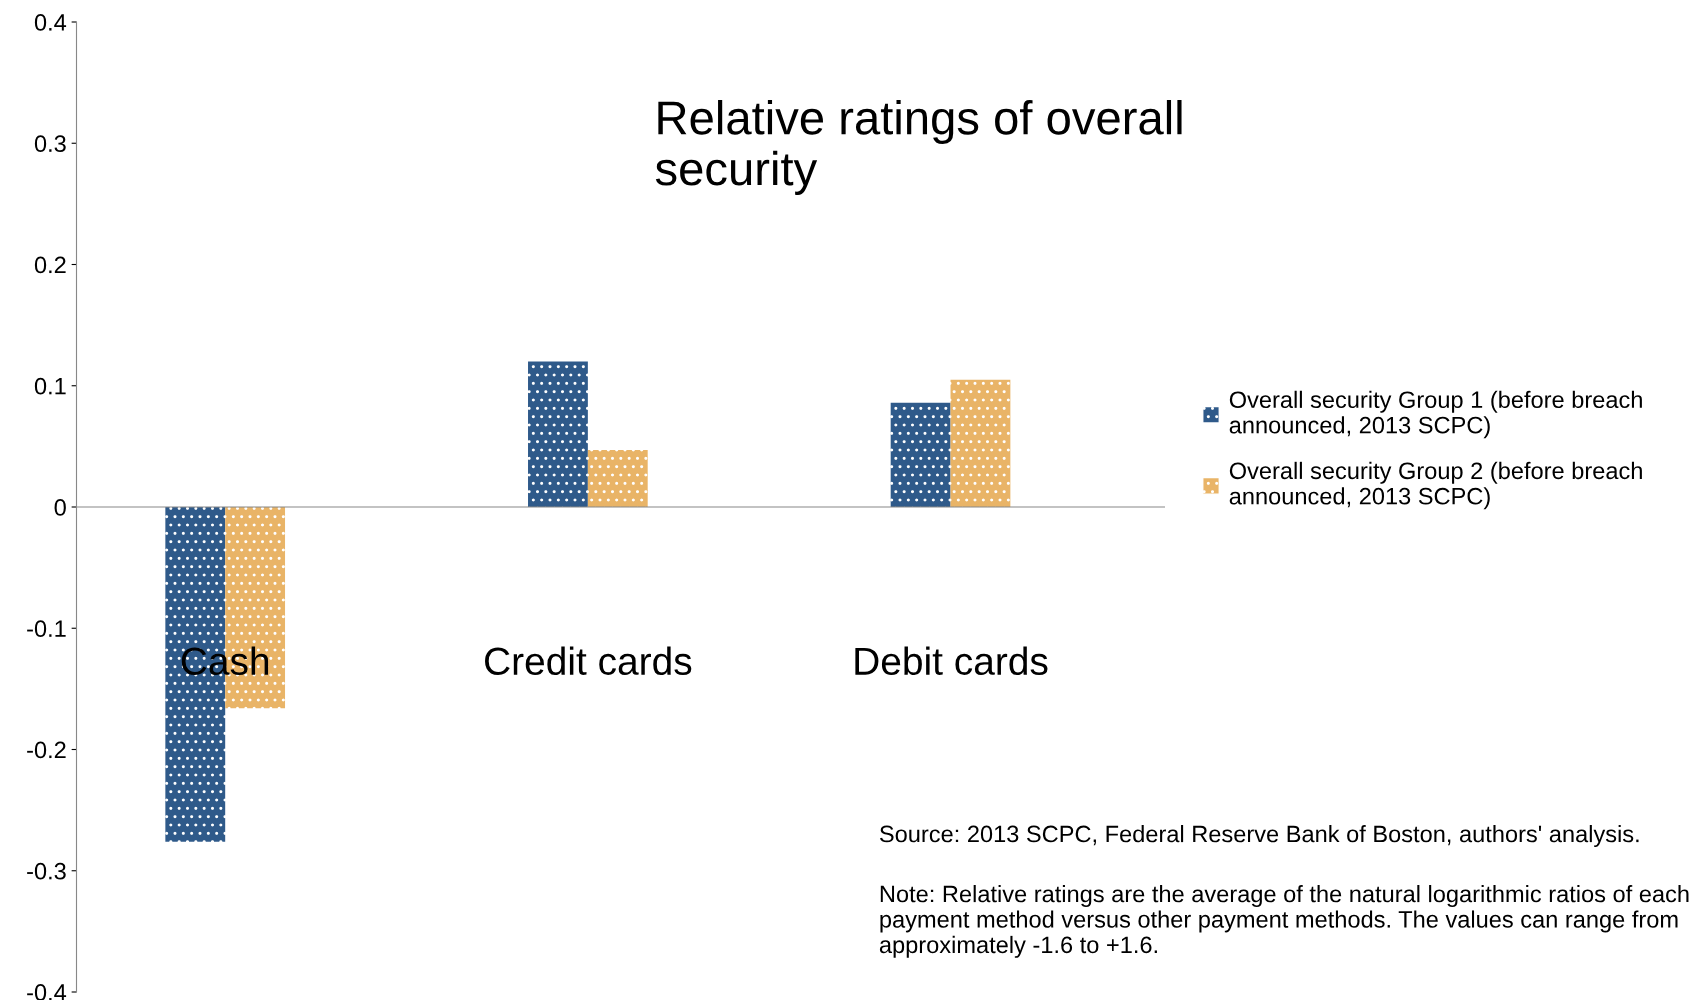  I want to click on legend-label: Overall security Group 1 (before breach announced, 2013 SCPC), so click(1435, 414).